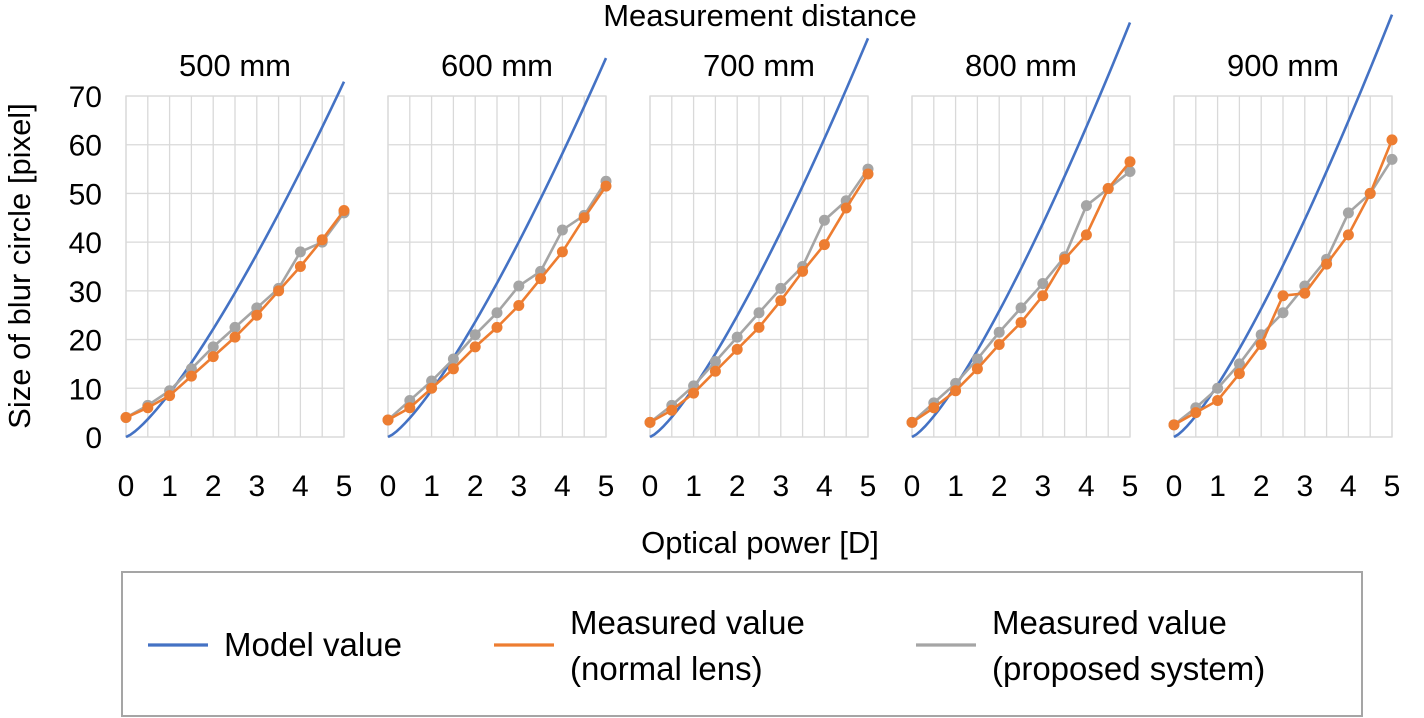  Describe the element at coordinates (687, 622) in the screenshot. I see `legend-label: Measured value` at that location.